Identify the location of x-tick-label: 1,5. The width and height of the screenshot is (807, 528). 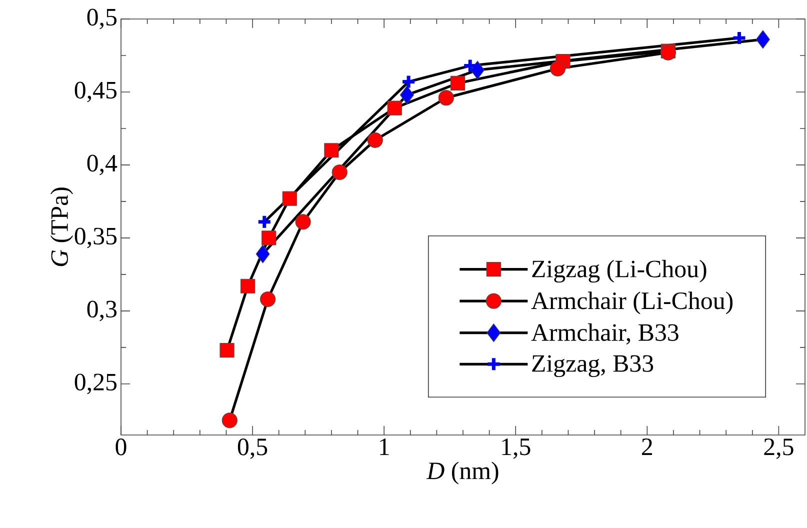
(516, 448).